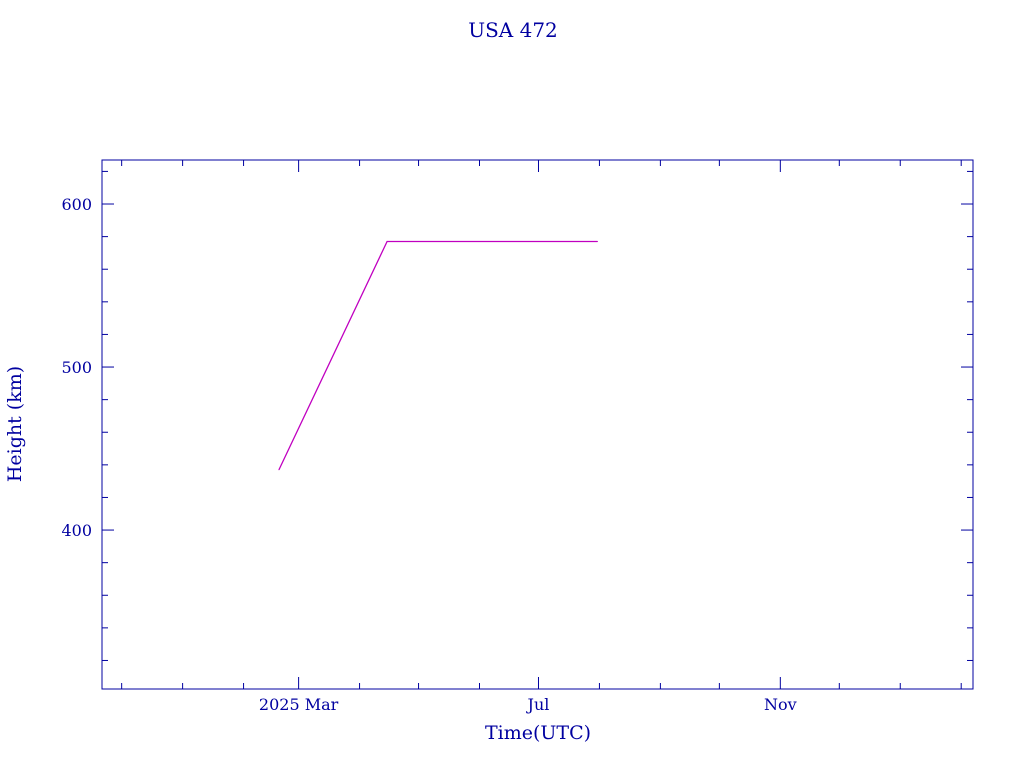 The image size is (1024, 772). Describe the element at coordinates (15, 424) in the screenshot. I see `y-axis-label: Height (km)` at that location.